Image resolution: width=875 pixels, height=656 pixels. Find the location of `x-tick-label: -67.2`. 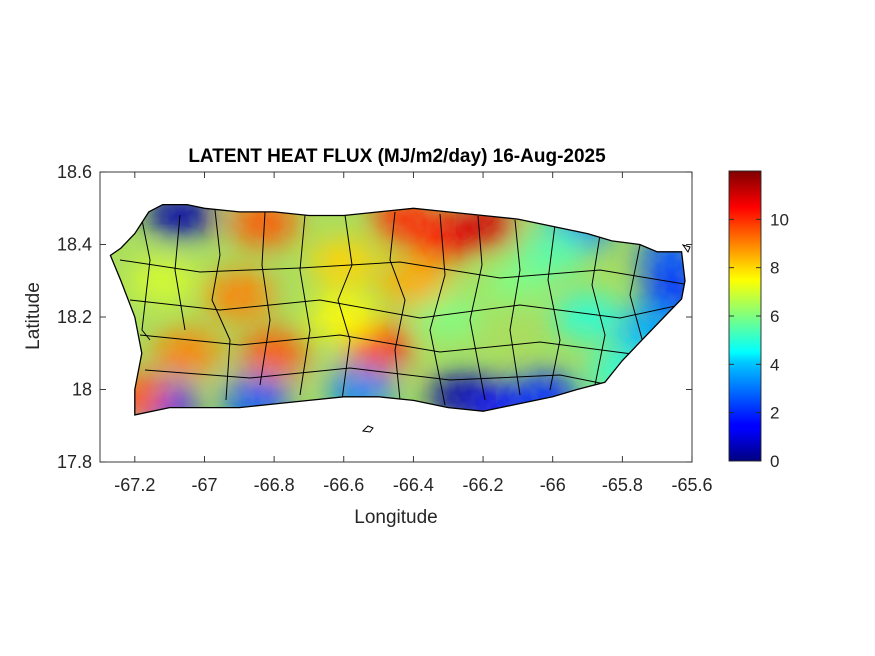

x-tick-label: -67.2 is located at coordinates (134, 485).